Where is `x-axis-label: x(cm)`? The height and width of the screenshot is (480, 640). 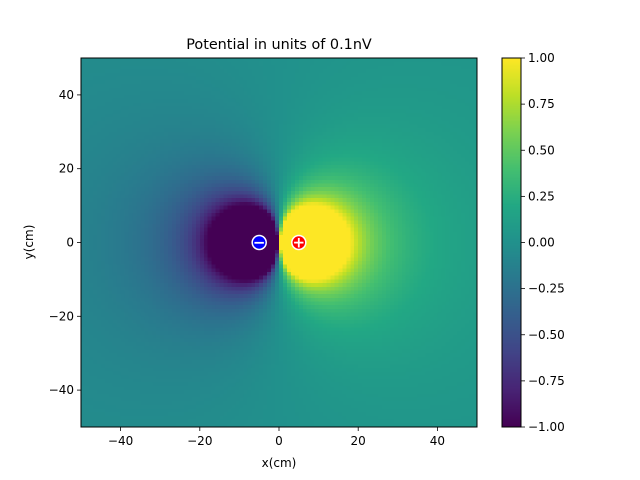
x-axis-label: x(cm) is located at coordinates (279, 463).